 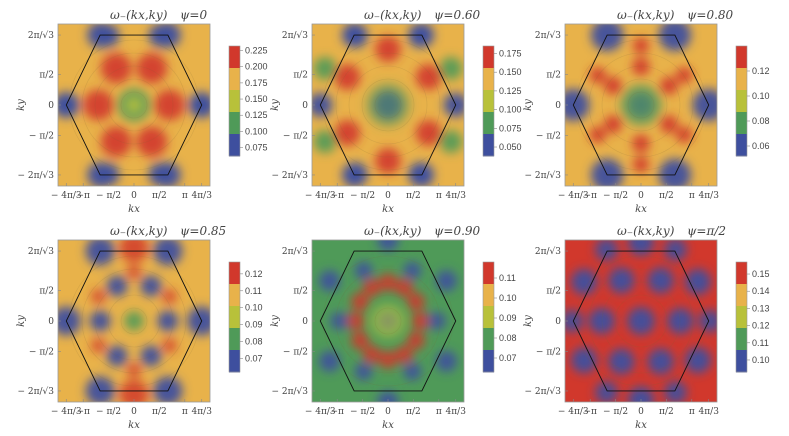 I want to click on colorbar-tick-label: 0.09, so click(x=508, y=318).